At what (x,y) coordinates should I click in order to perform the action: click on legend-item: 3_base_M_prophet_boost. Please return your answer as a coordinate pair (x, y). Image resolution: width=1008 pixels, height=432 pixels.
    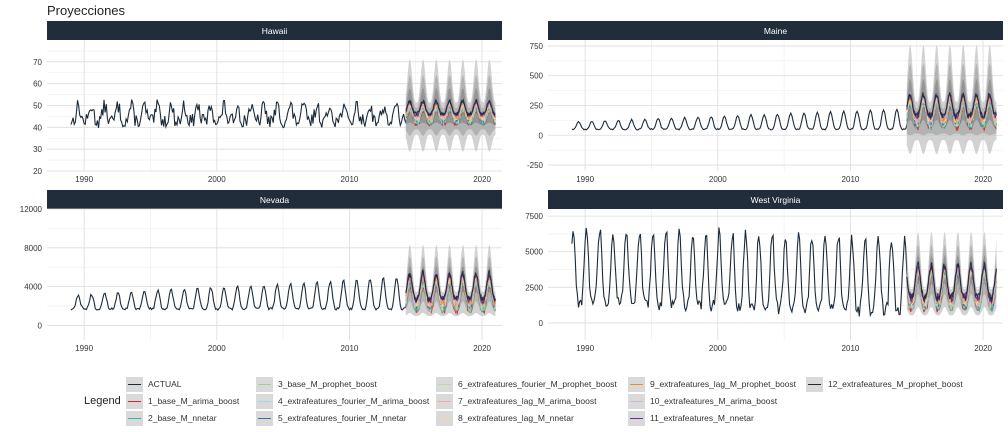
    Looking at the image, I should click on (316, 384).